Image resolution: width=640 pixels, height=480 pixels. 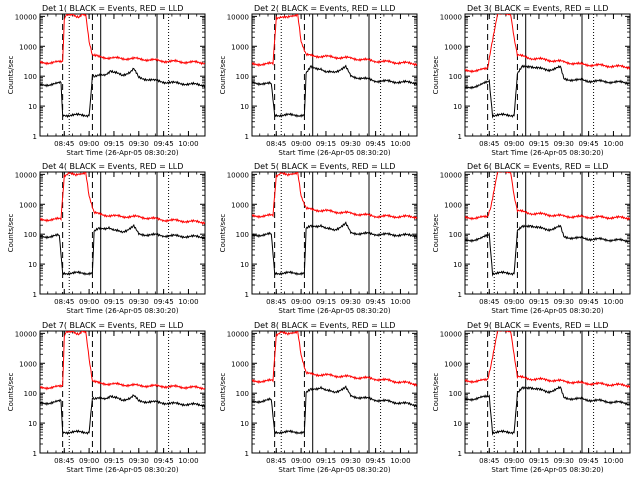 I want to click on panel-title: Det 6( BLACK = Events, RED = LLD, so click(x=537, y=166).